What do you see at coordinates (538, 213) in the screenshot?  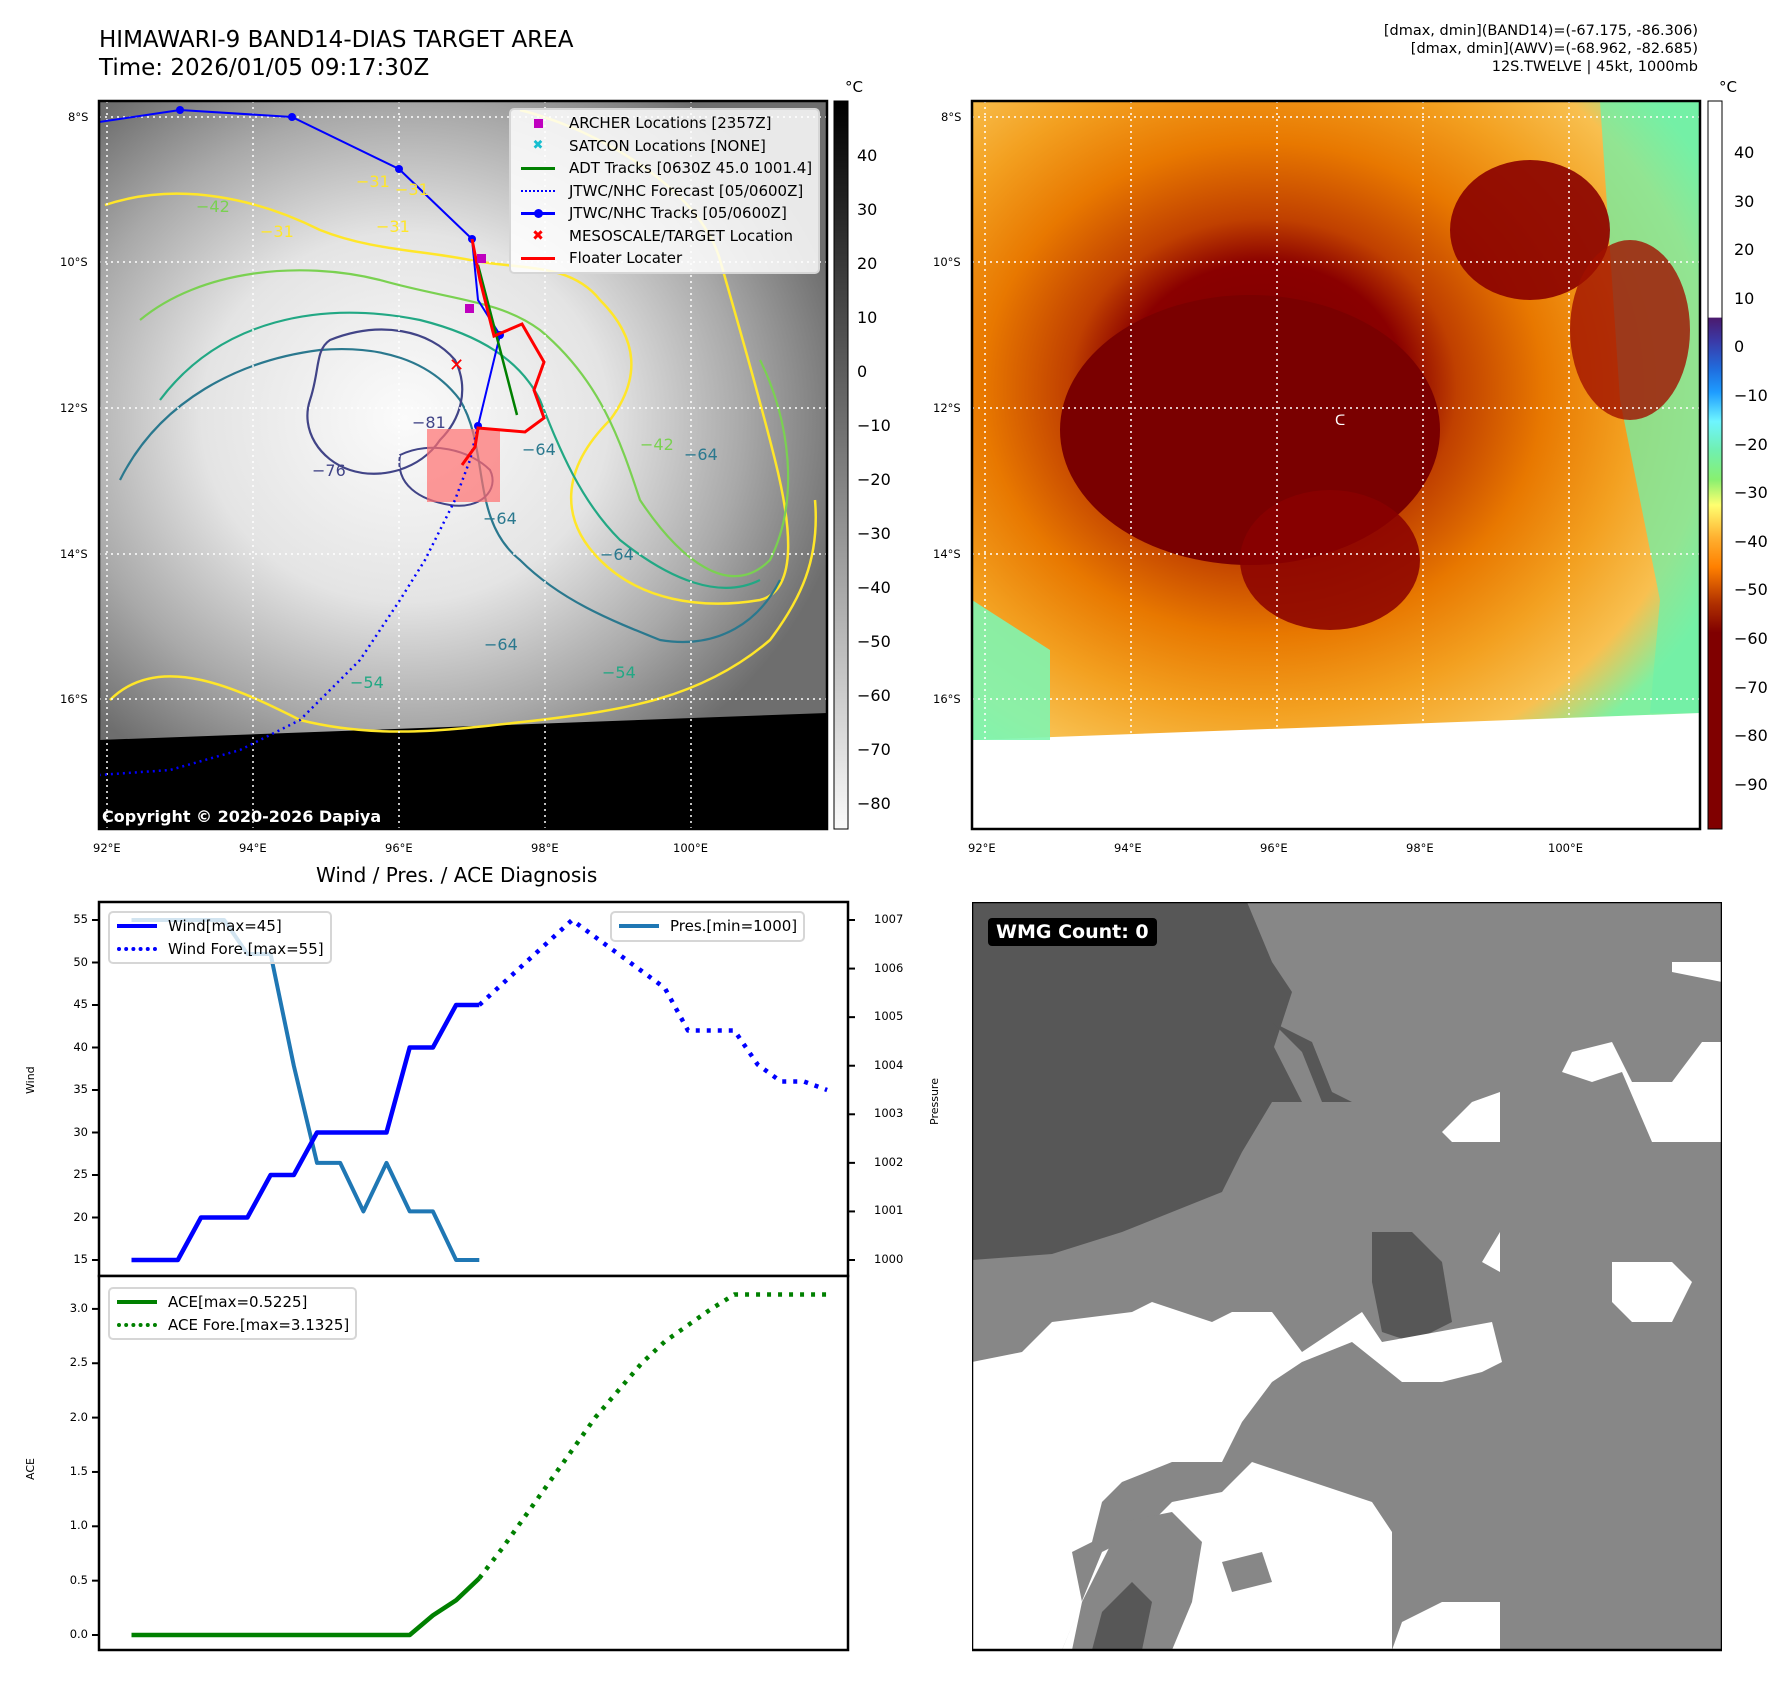 I see `line-dot-icon` at bounding box center [538, 213].